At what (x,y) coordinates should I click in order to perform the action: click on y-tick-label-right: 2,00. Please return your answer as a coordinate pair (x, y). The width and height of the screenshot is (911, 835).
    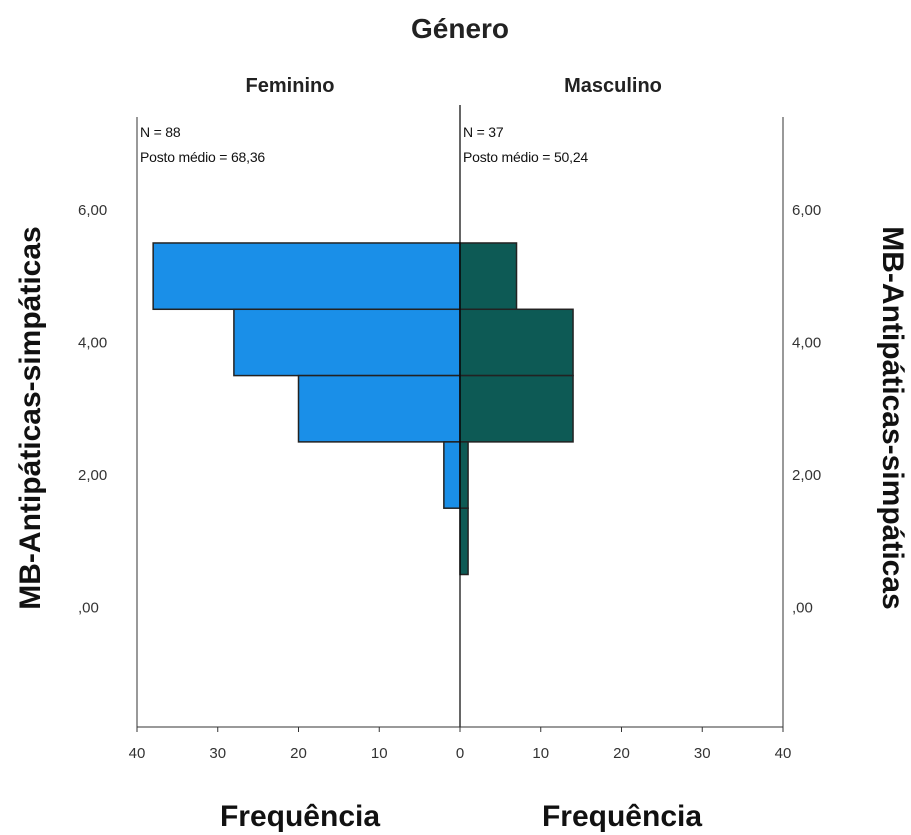
    Looking at the image, I should click on (806, 475).